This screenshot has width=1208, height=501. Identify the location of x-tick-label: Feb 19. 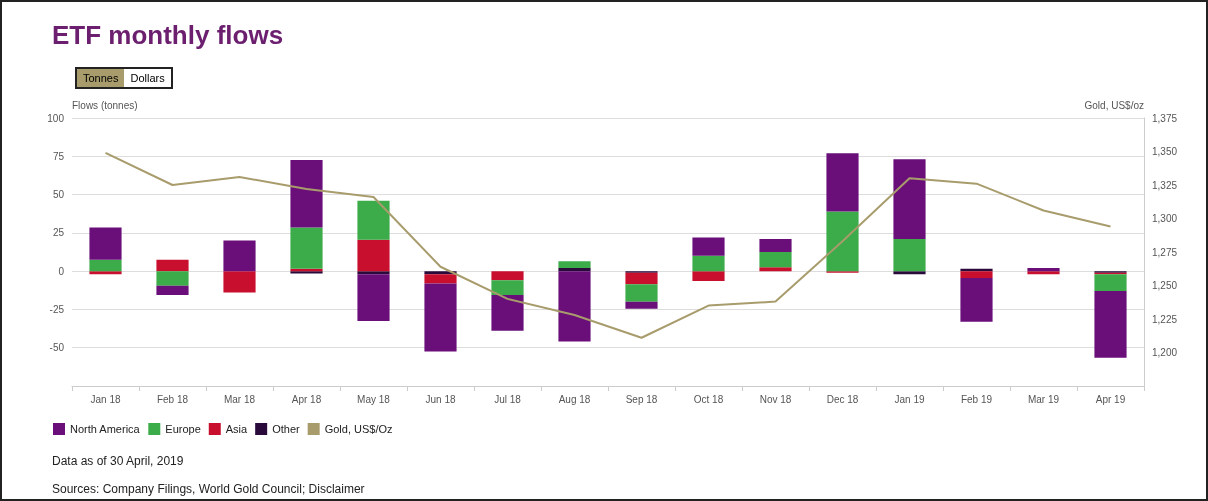
(976, 399).